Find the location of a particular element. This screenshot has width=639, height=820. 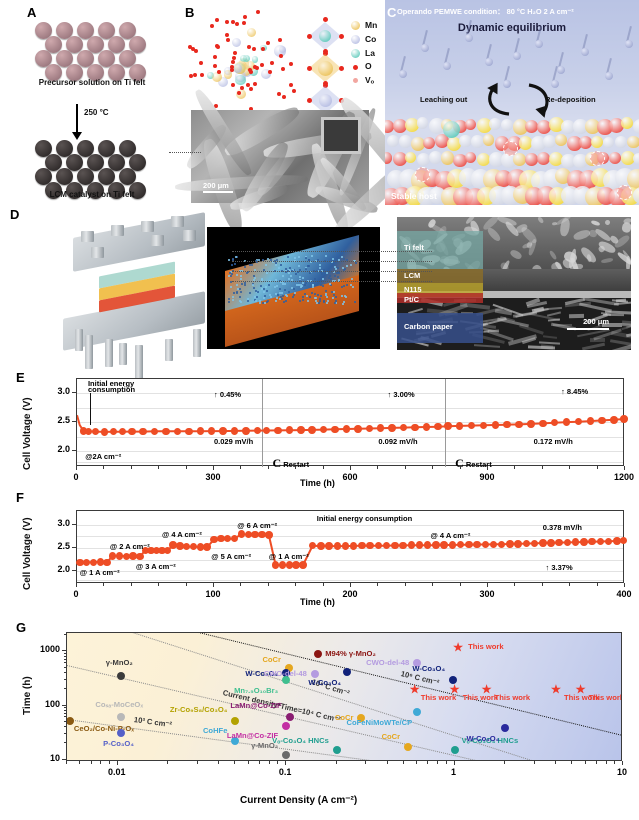

panel-c-letter: C is located at coordinates (392, 12).